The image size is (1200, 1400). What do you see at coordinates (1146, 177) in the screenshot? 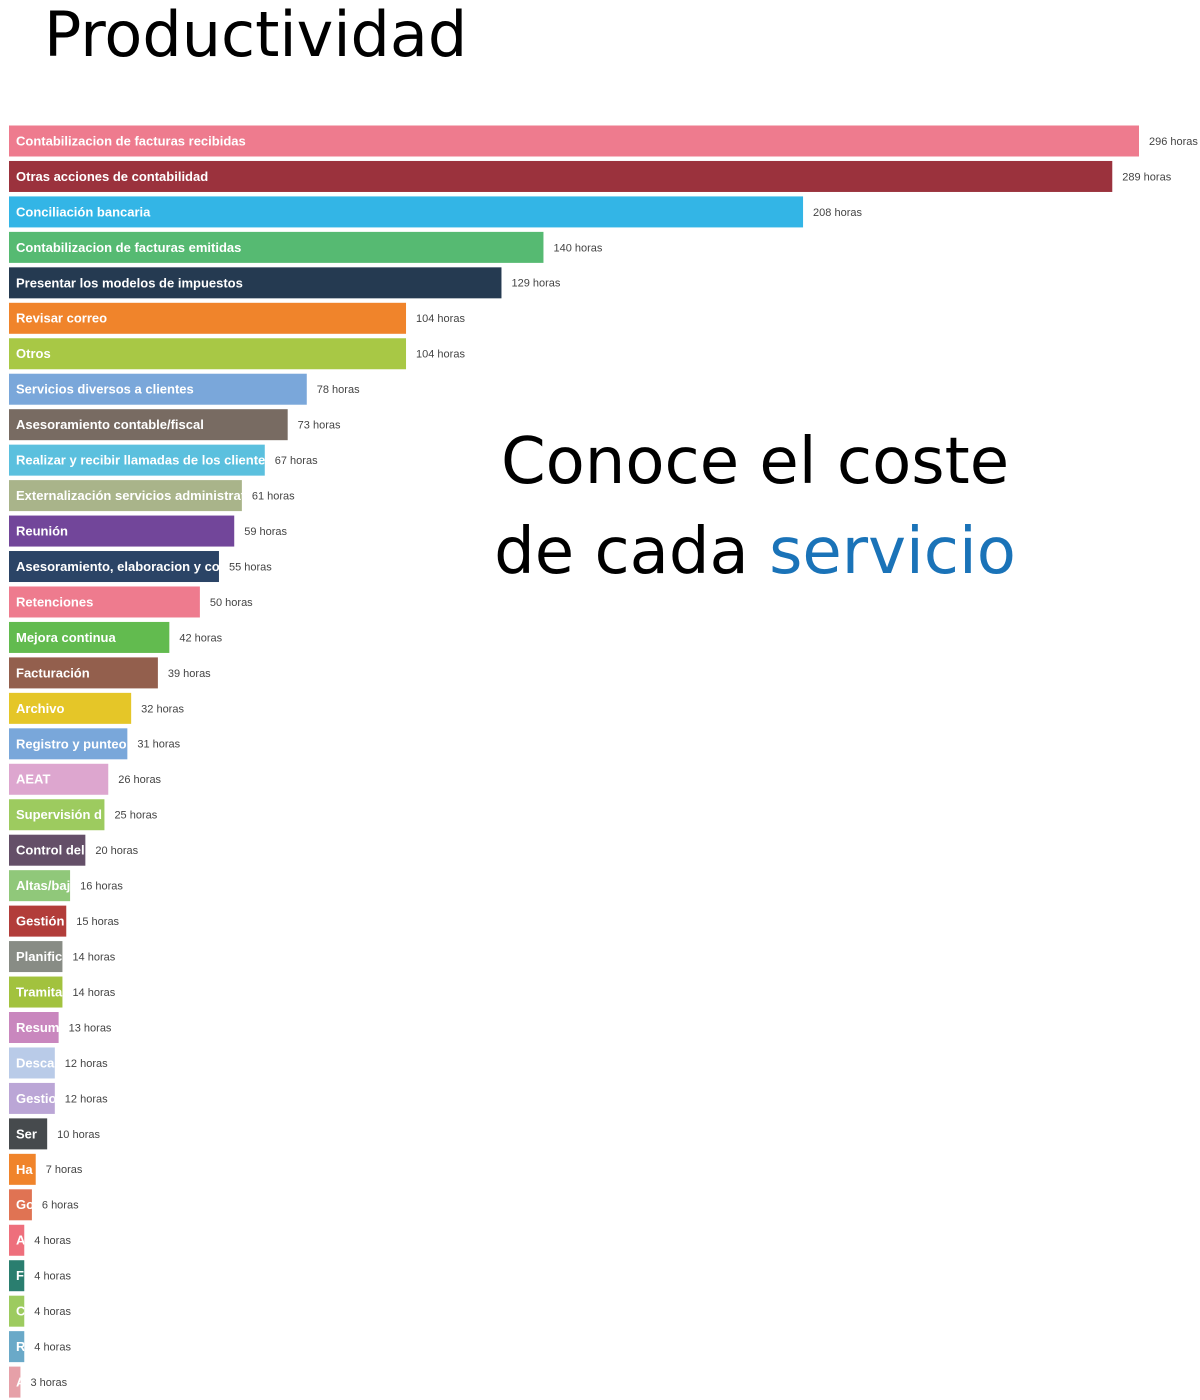
I see `value-label: 289 horas` at bounding box center [1146, 177].